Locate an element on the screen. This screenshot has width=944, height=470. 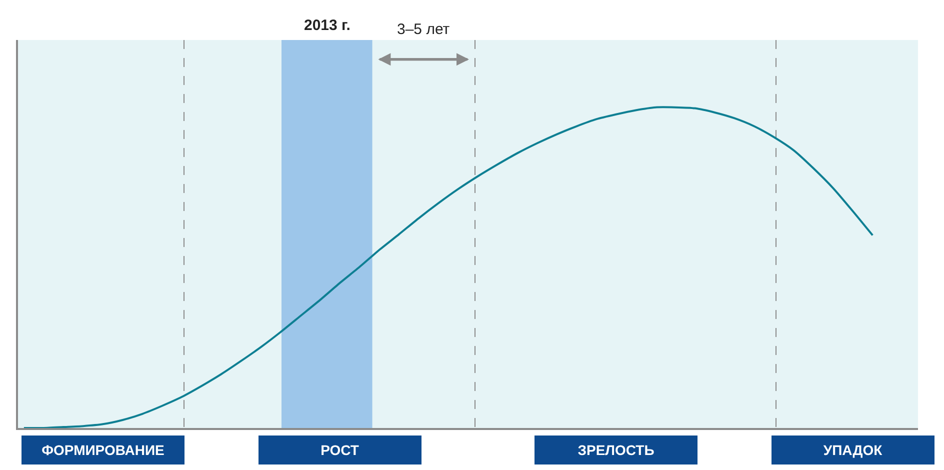
text: 3–5 лет is located at coordinates (423, 29).